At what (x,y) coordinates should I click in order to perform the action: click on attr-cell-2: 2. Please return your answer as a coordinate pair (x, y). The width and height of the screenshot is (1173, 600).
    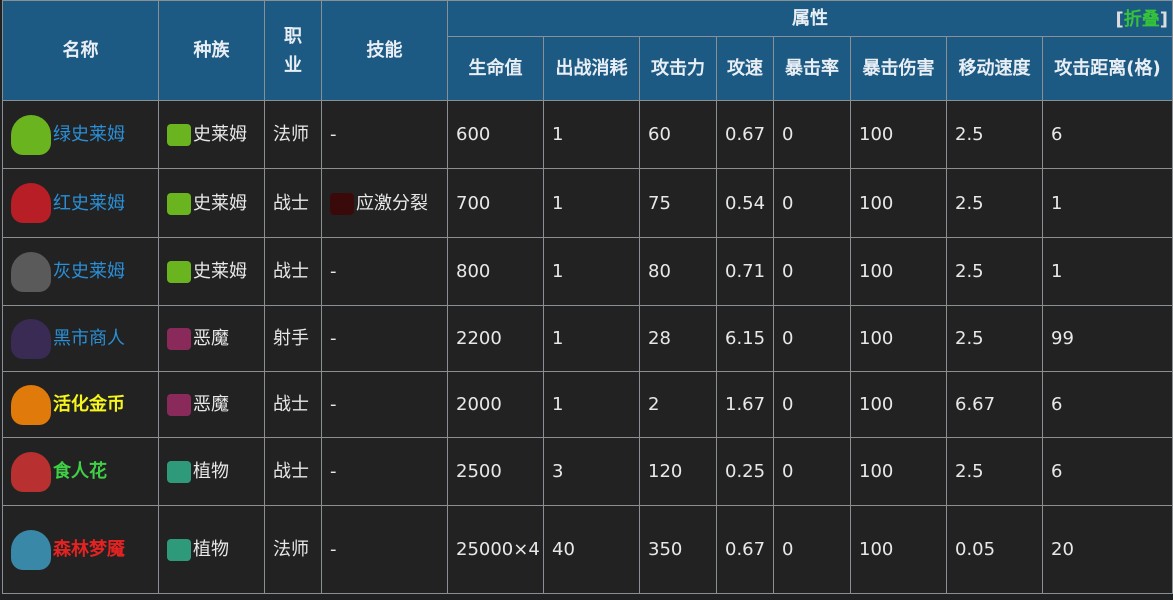
    Looking at the image, I should click on (678, 404).